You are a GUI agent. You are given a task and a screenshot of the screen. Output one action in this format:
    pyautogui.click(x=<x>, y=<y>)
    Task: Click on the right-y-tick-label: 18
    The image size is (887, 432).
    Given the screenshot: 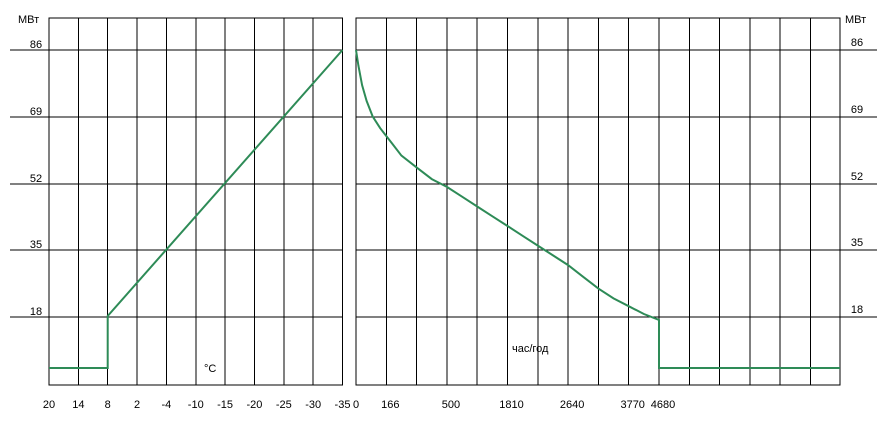 What is the action you would take?
    pyautogui.click(x=857, y=310)
    